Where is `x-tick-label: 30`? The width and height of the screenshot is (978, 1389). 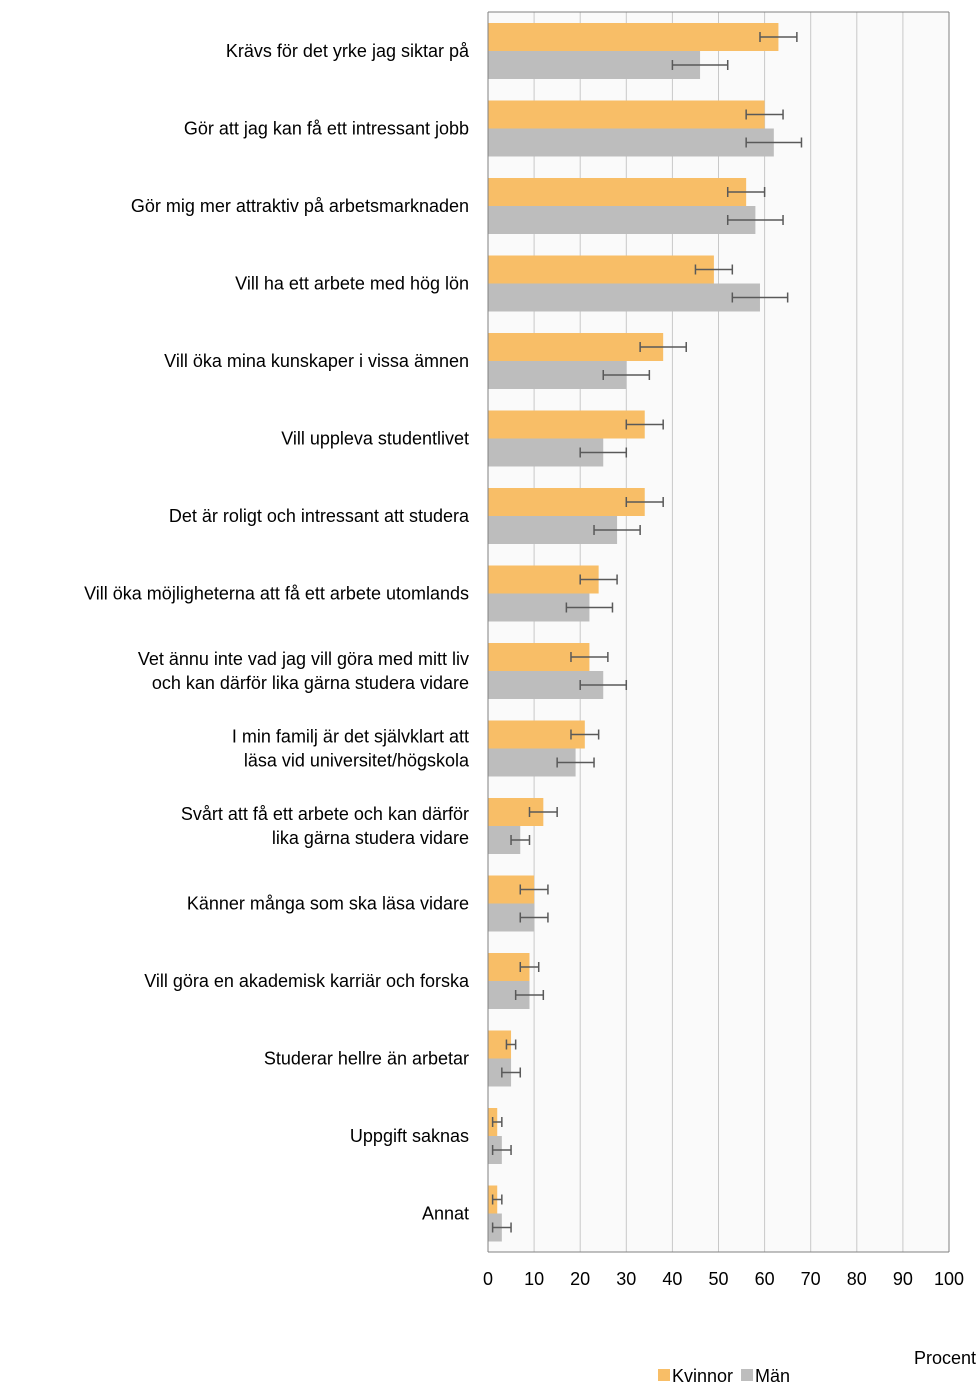 x-tick-label: 30 is located at coordinates (626, 1279).